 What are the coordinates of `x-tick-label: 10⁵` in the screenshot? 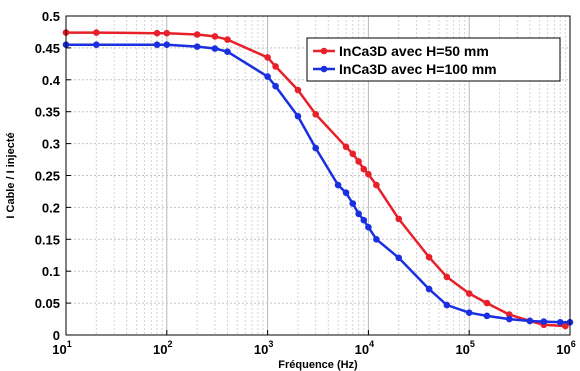 It's located at (464, 348).